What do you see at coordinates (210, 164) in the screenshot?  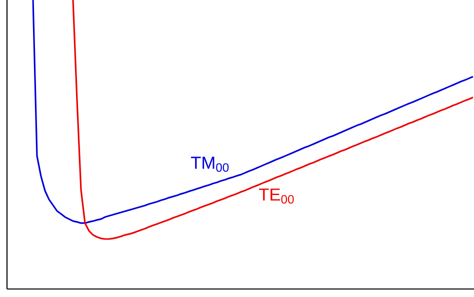 I see `series-label: TM$_{00}$` at bounding box center [210, 164].